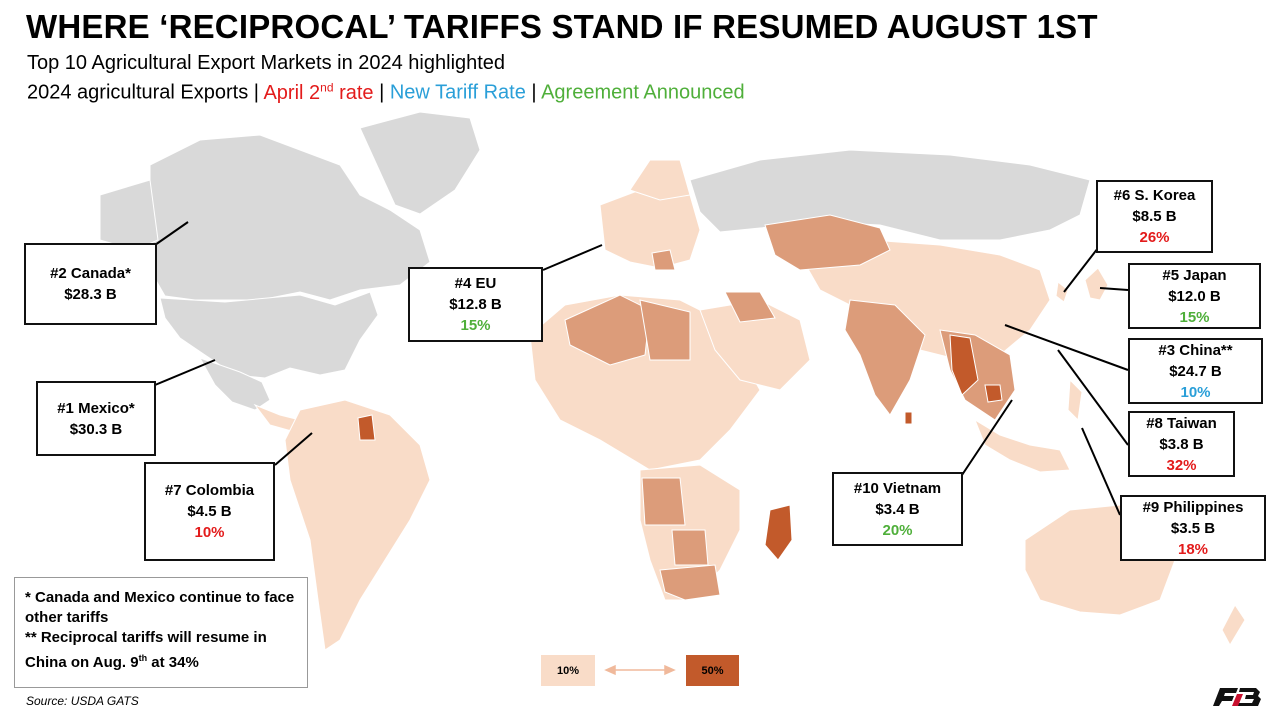 The height and width of the screenshot is (720, 1280). Describe the element at coordinates (90, 273) in the screenshot. I see `market-label: #2 Canada*` at that location.